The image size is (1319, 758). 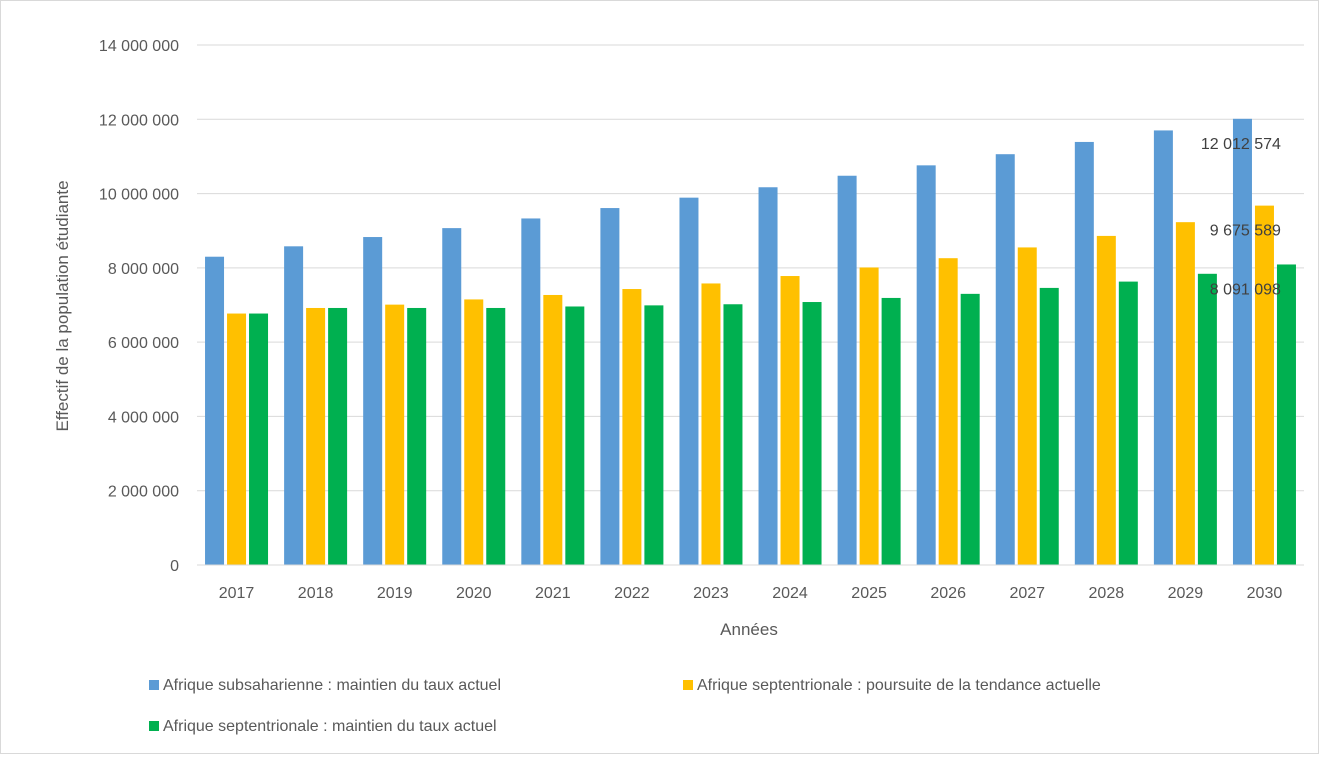 I want to click on x-tick-label: 2019, so click(x=395, y=593).